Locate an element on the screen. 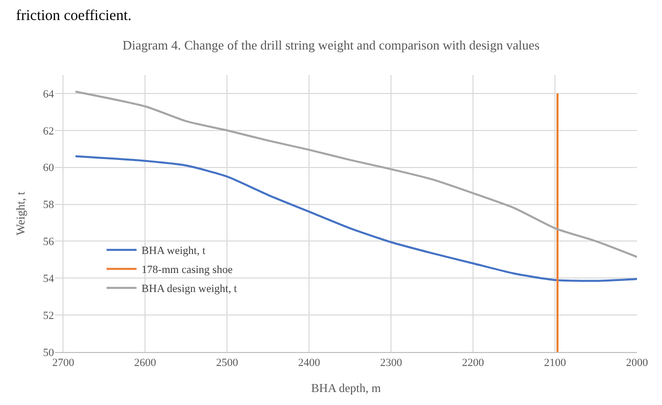 The width and height of the screenshot is (662, 405). x-tick-label: 2100 is located at coordinates (555, 363).